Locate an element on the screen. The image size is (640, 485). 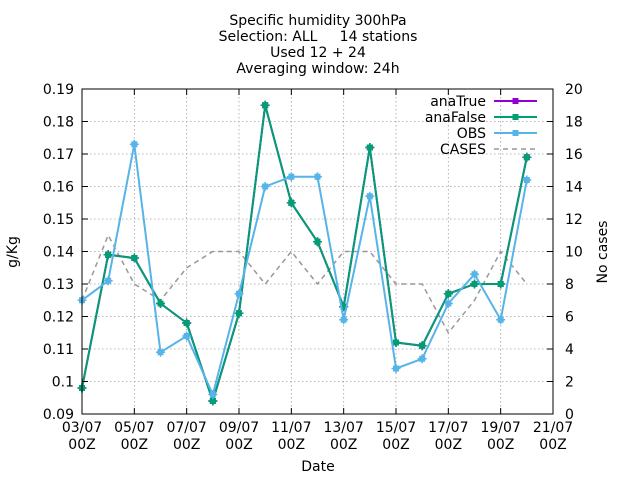
x-tick-label: 13/07 is located at coordinates (343, 428).